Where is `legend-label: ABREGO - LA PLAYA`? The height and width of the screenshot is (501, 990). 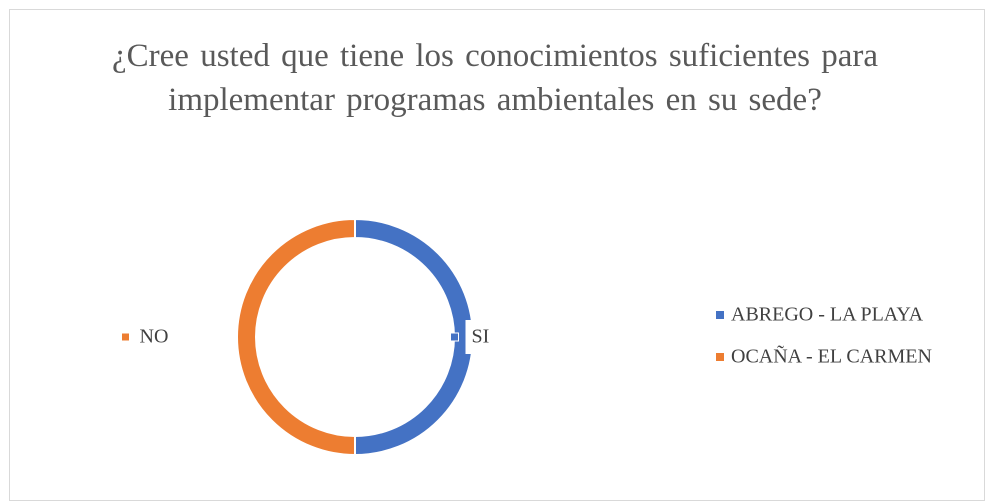 legend-label: ABREGO - LA PLAYA is located at coordinates (827, 315).